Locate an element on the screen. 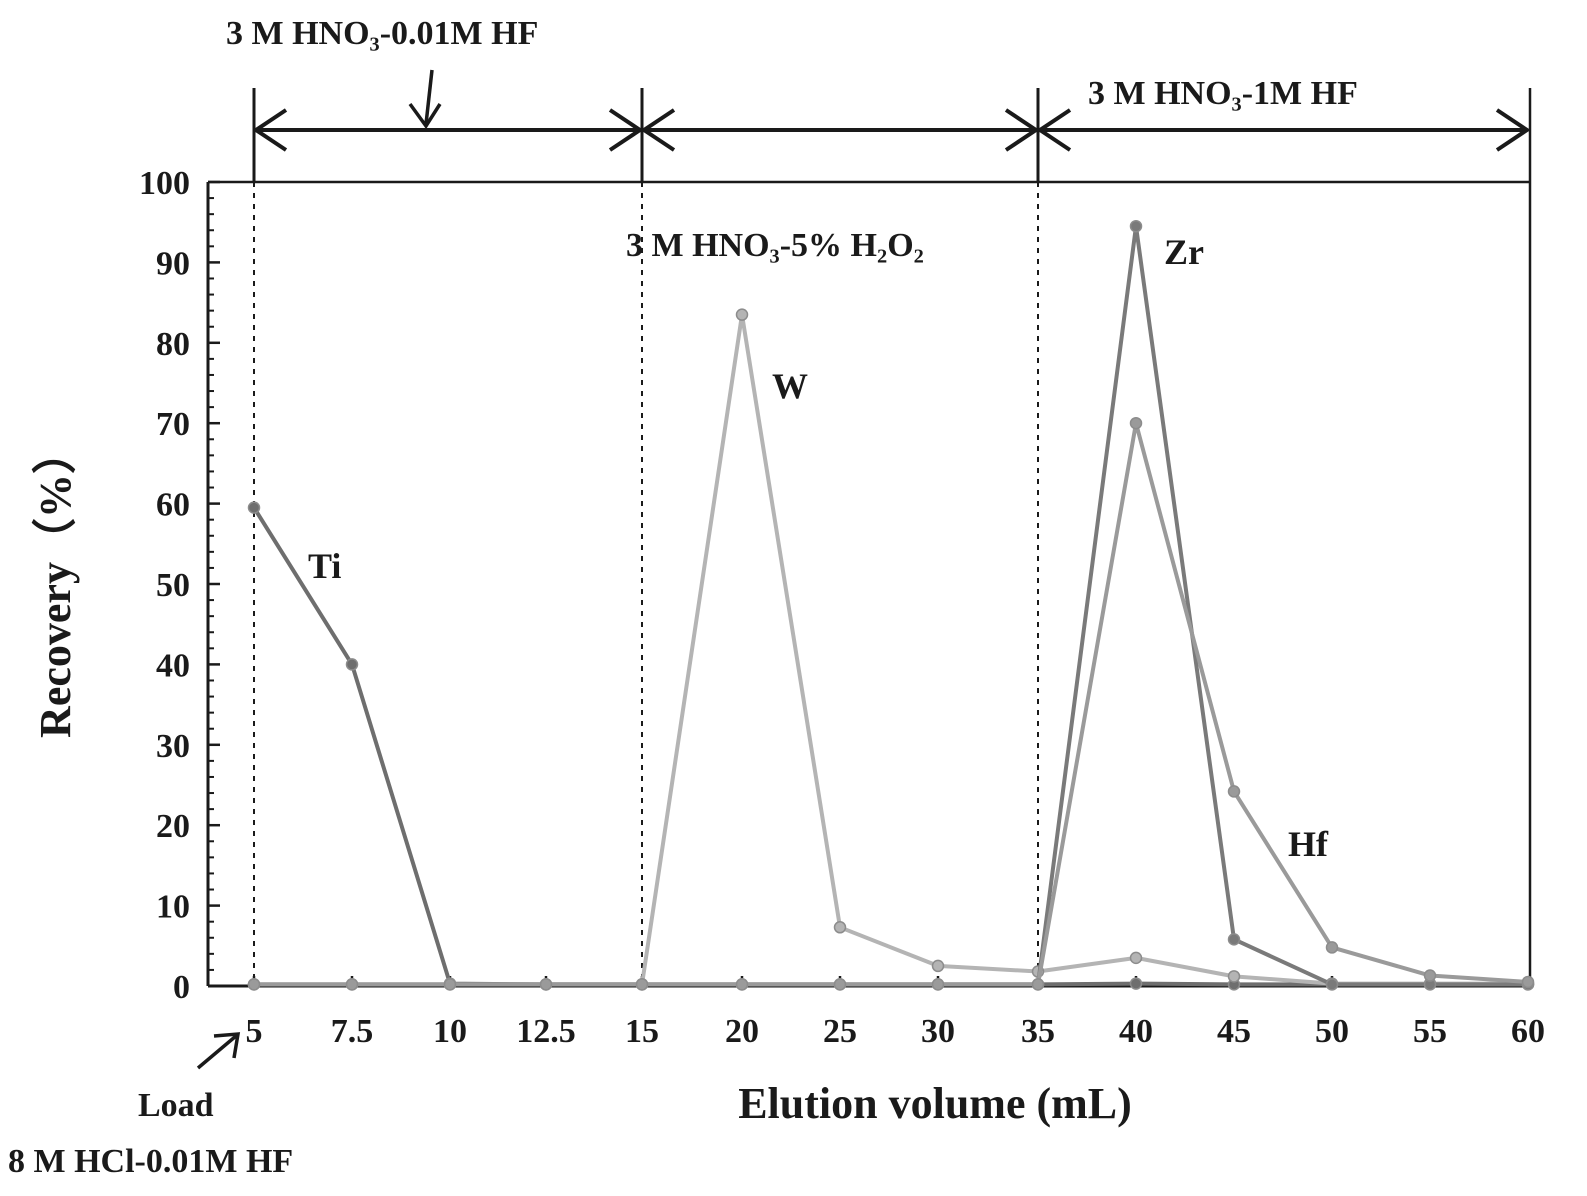 This screenshot has width=1587, height=1196. x-tick-label: 7.5 is located at coordinates (352, 1031).